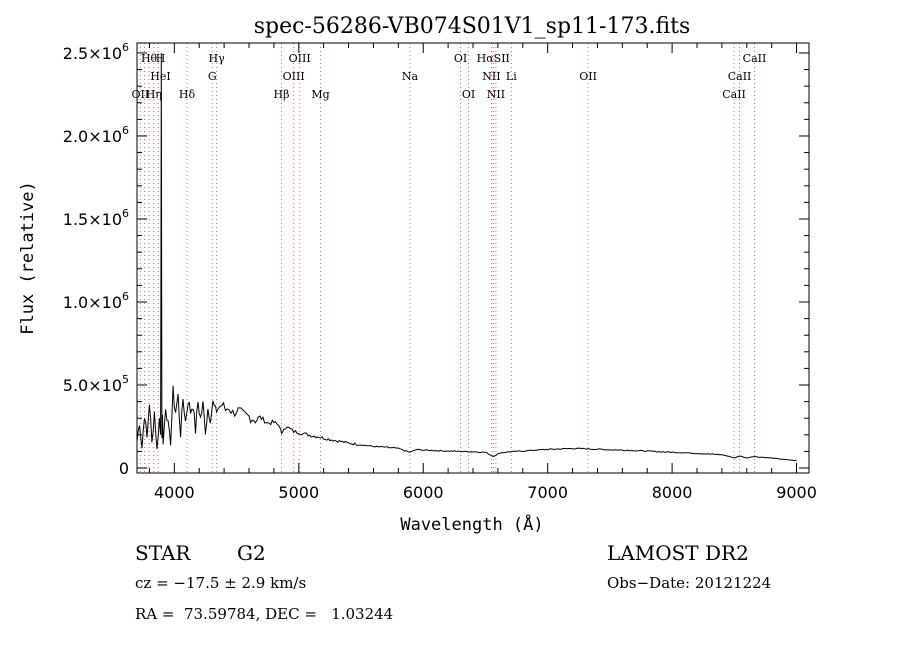 The image size is (900, 650). I want to click on line-label: Hη, so click(154, 94).